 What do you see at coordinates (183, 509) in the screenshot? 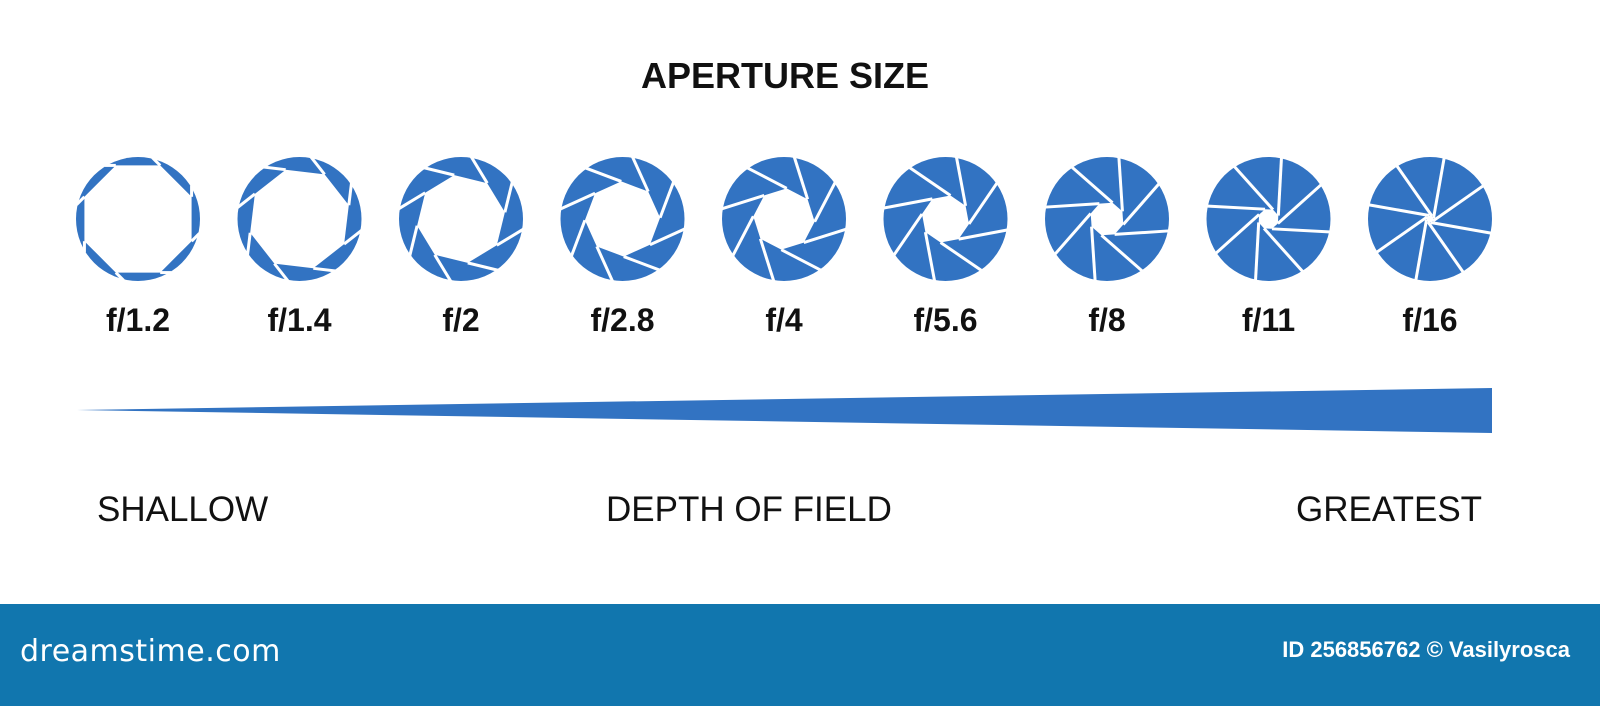
I see `shallow-label: SHALLOW` at bounding box center [183, 509].